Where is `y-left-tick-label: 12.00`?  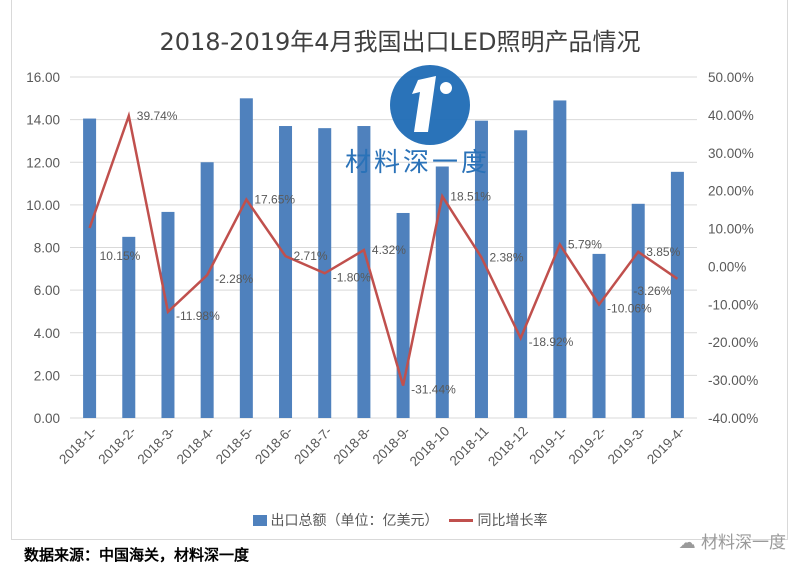
y-left-tick-label: 12.00 is located at coordinates (43, 162).